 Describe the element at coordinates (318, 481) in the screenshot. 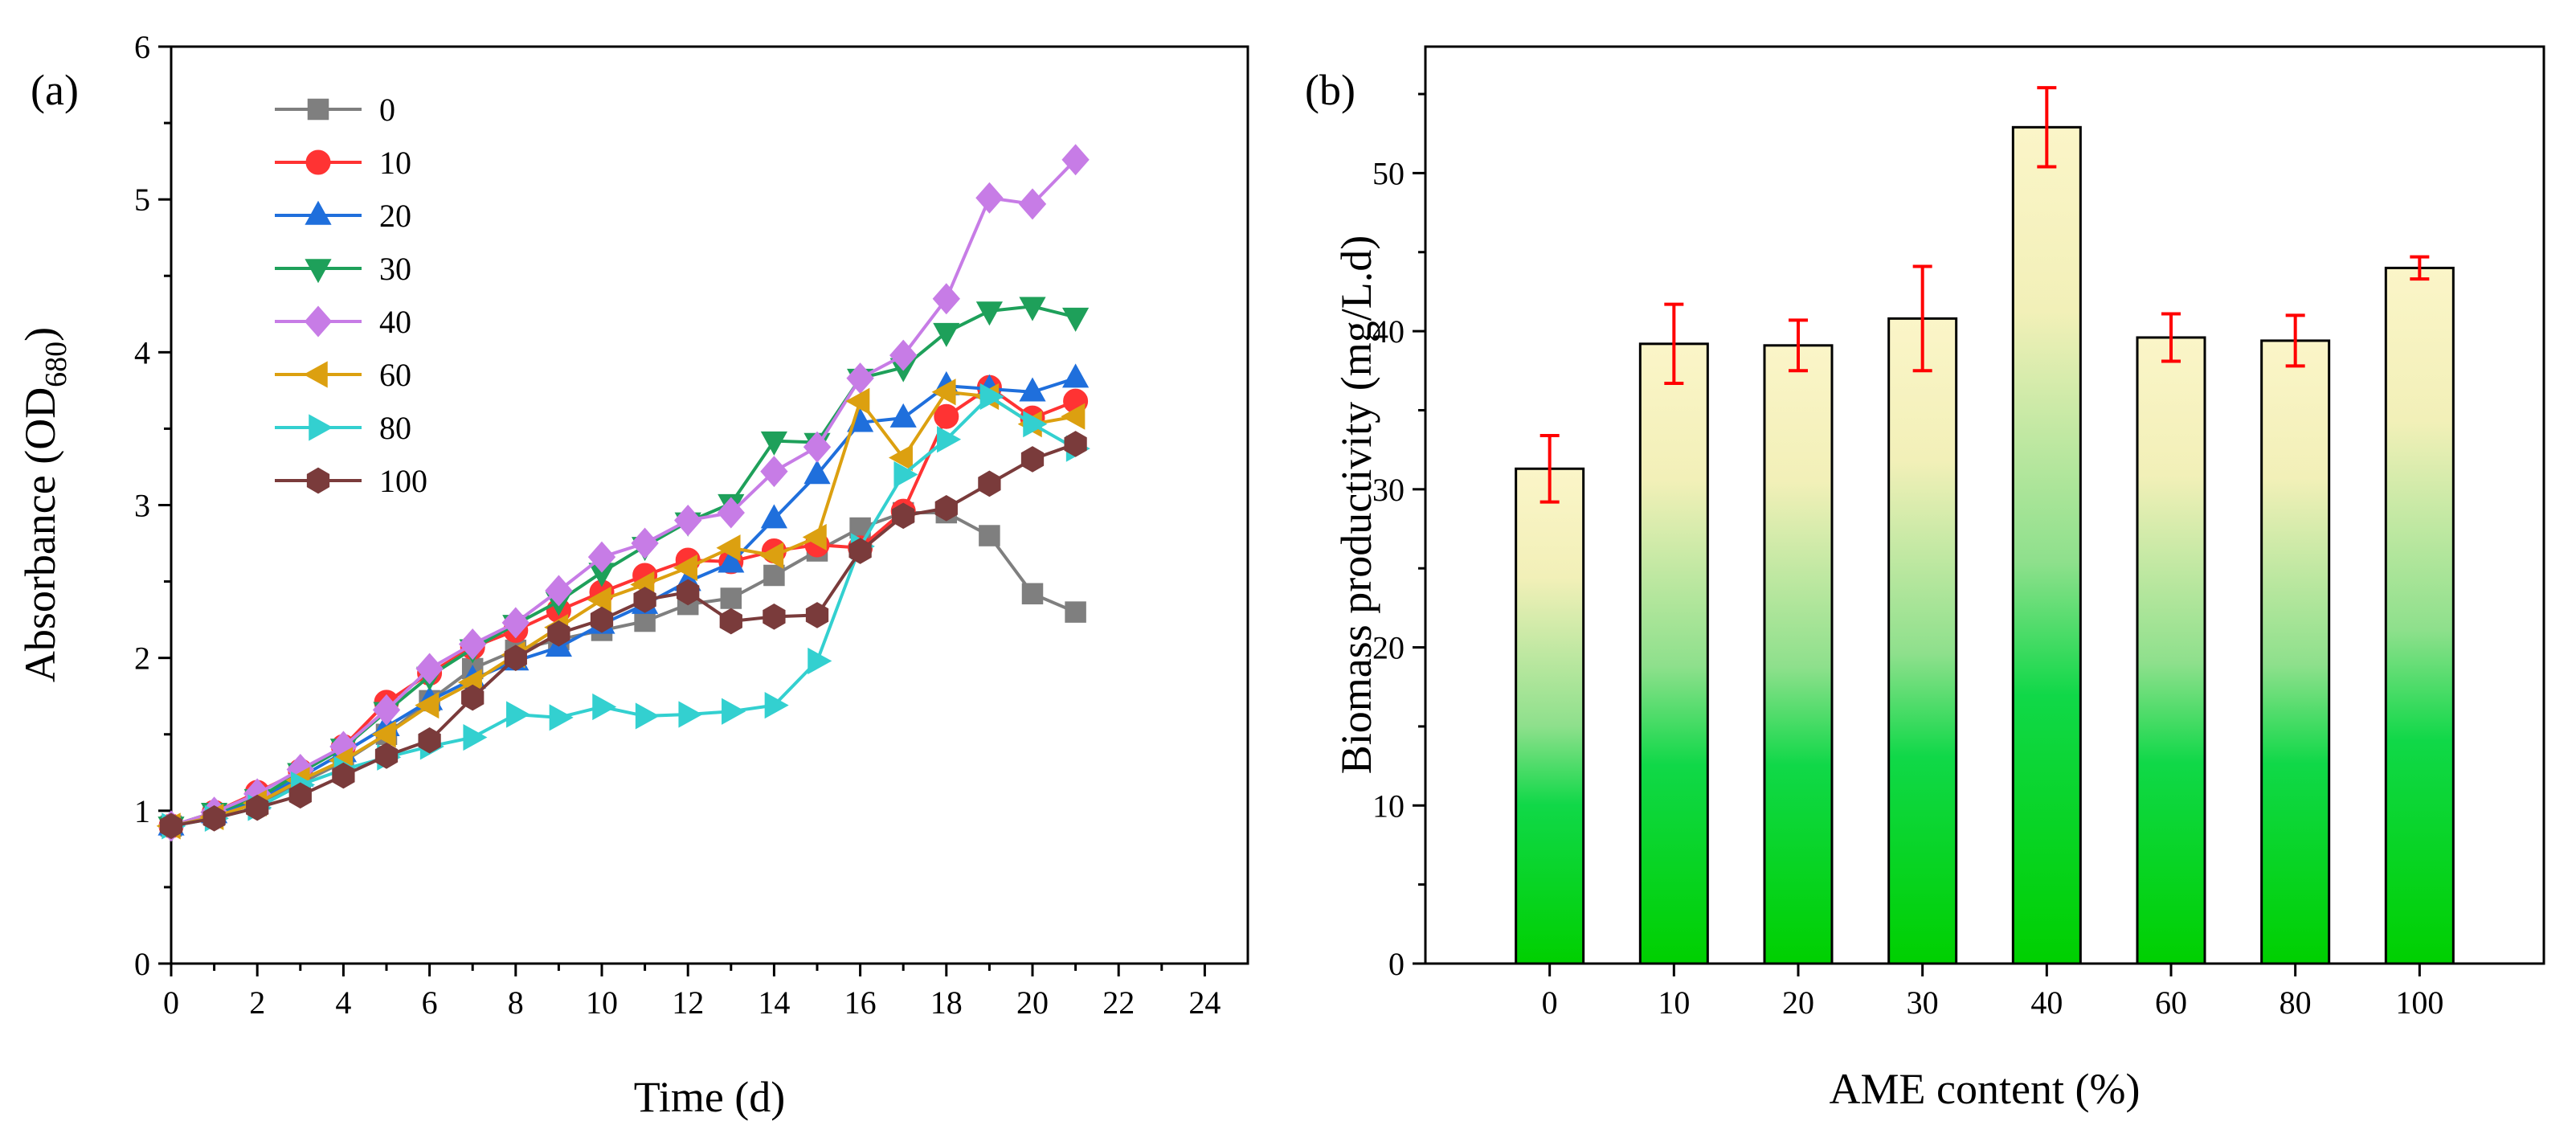

I see `legend-100-marker` at that location.